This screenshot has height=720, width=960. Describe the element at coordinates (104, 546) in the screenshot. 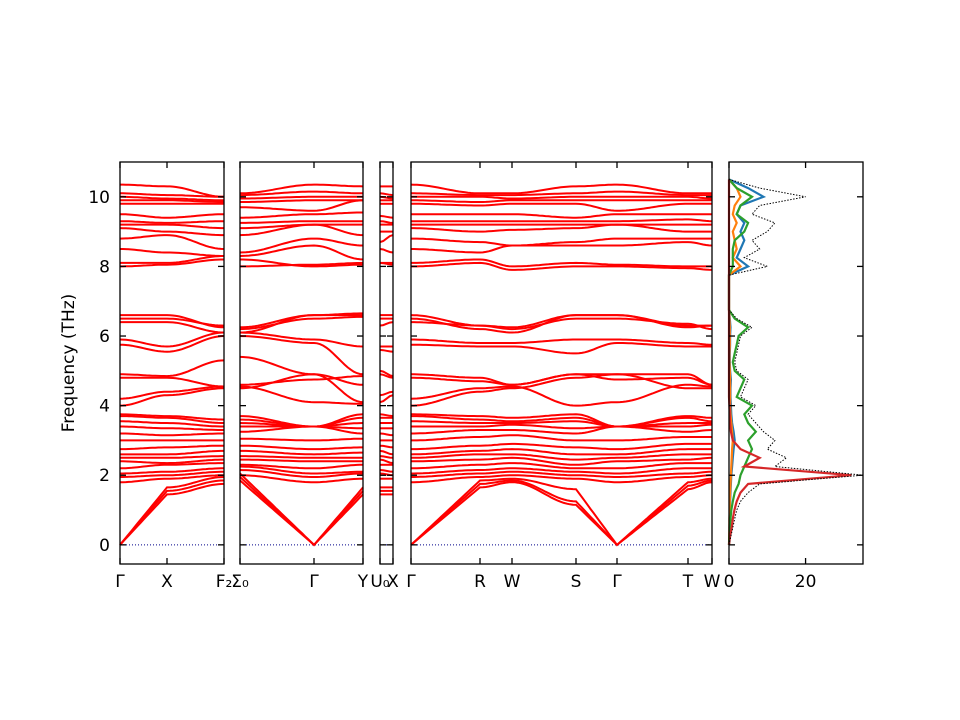

I see `y-tick-label: 0` at that location.